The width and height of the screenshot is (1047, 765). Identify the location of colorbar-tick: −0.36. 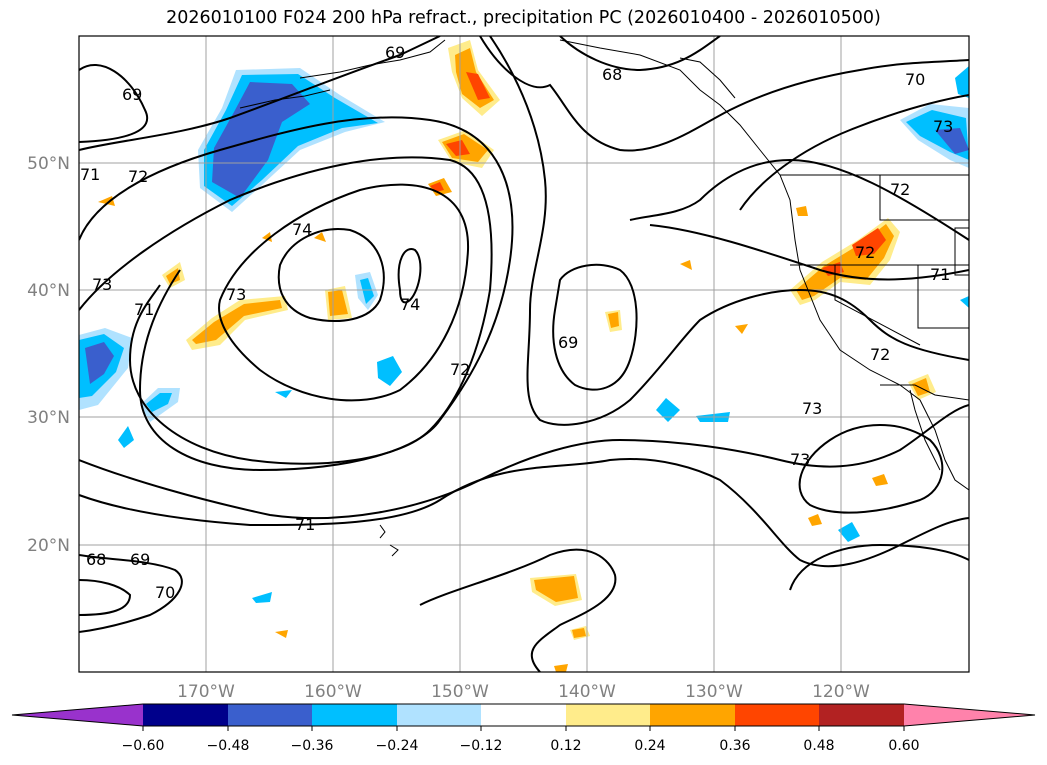
(312, 746).